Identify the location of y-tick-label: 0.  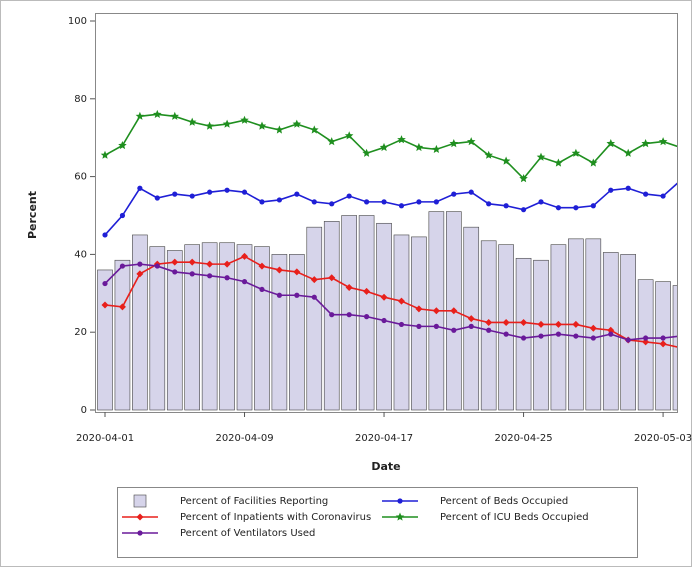
(84, 410).